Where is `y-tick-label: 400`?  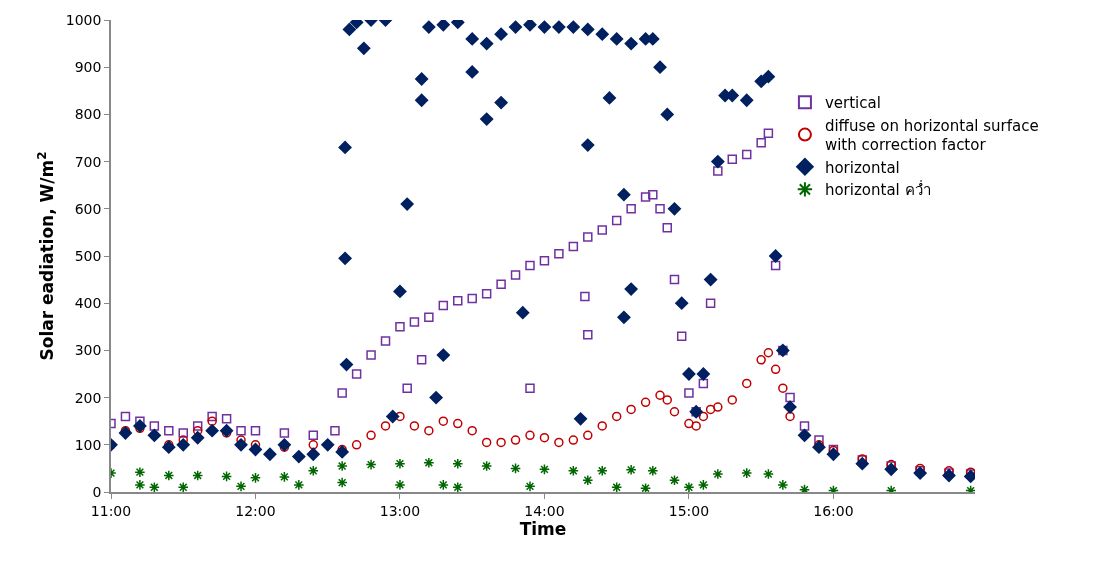 y-tick-label: 400 is located at coordinates (88, 303).